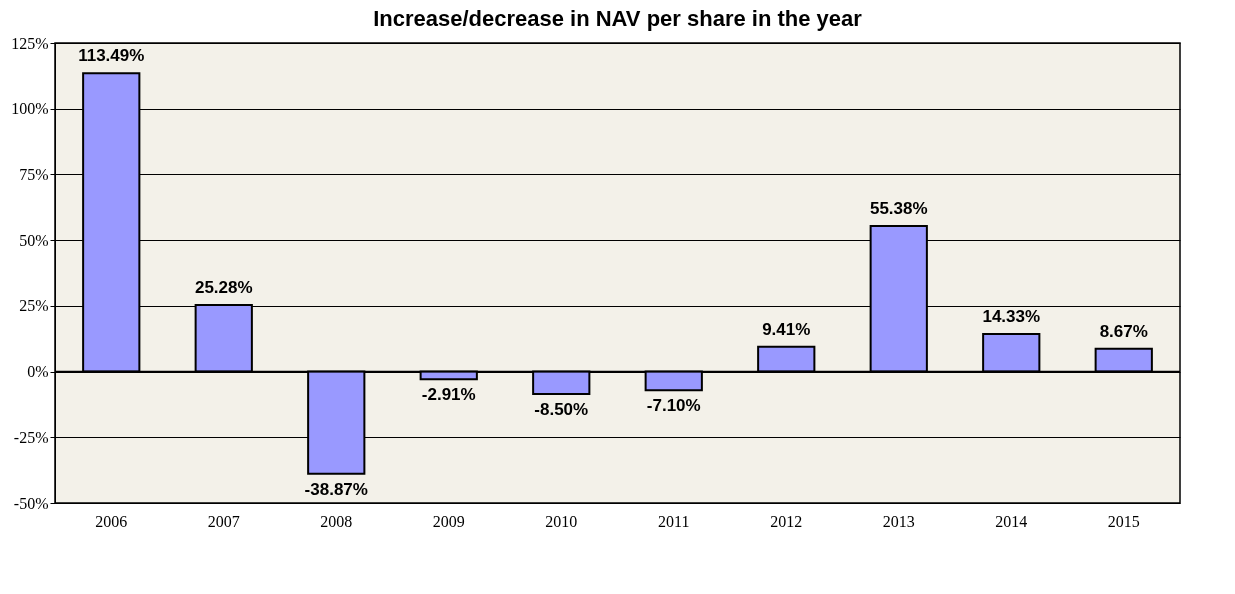  I want to click on x-tick-label: 2009, so click(448, 521).